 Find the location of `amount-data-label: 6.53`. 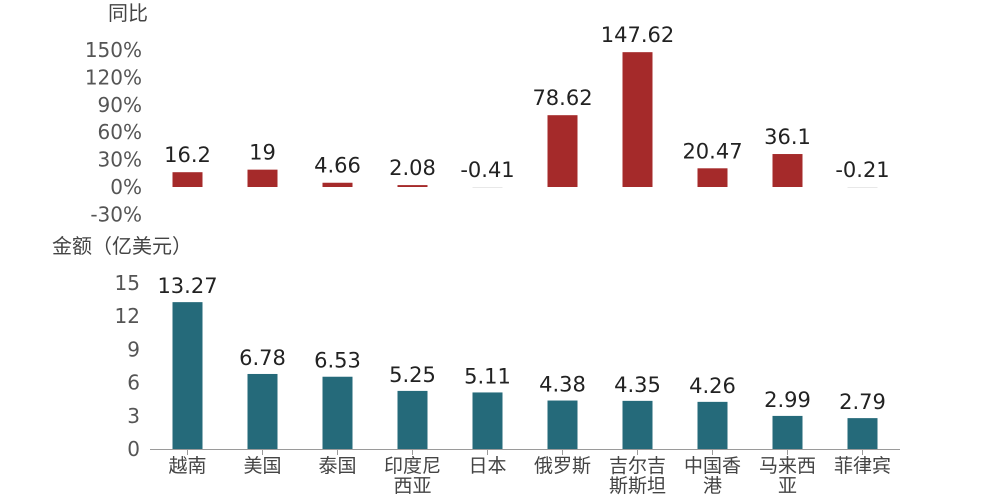

amount-data-label: 6.53 is located at coordinates (337, 361).